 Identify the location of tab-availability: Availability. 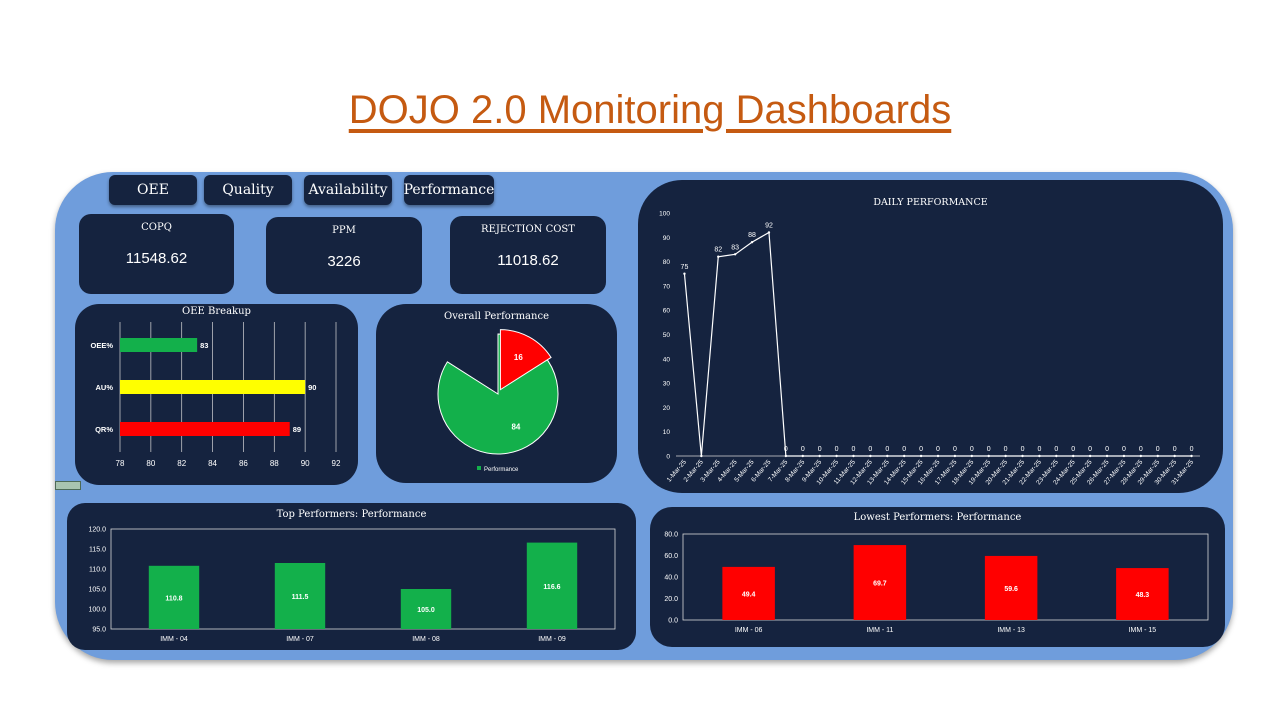
(348, 190).